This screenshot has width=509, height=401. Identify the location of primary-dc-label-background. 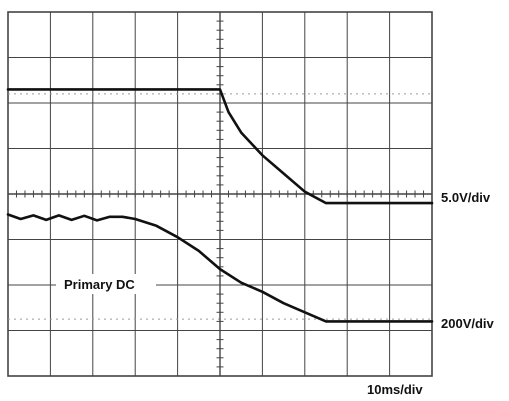
(106, 284).